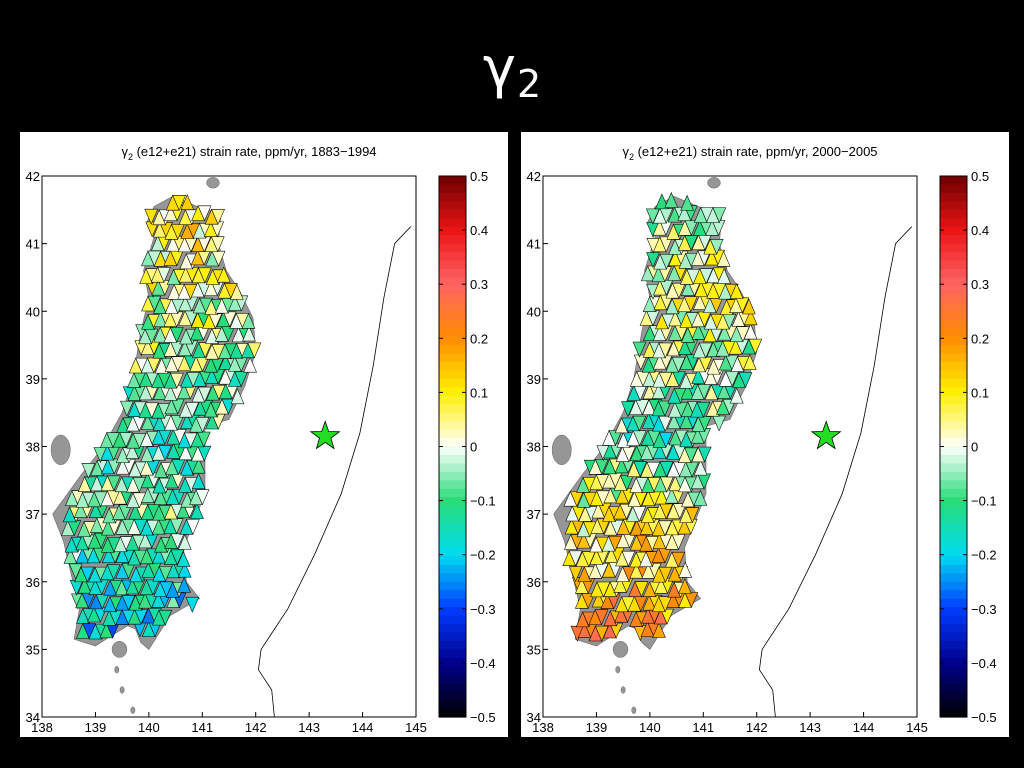 The width and height of the screenshot is (1024, 768). I want to click on y-tick-label: 39, so click(33, 379).